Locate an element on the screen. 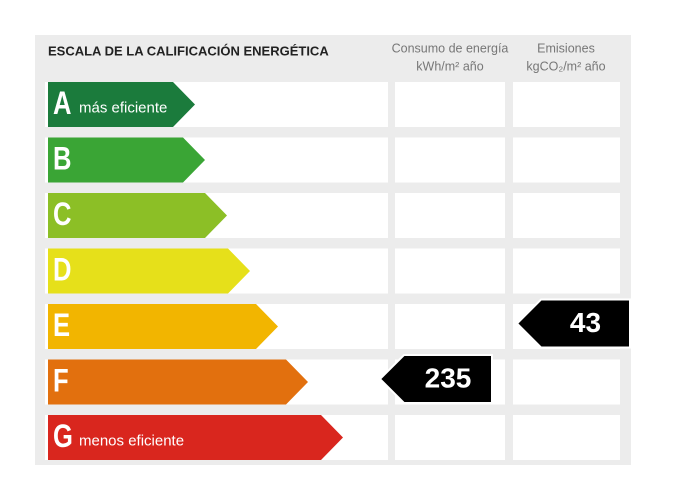  rating-letter: G is located at coordinates (63, 436).